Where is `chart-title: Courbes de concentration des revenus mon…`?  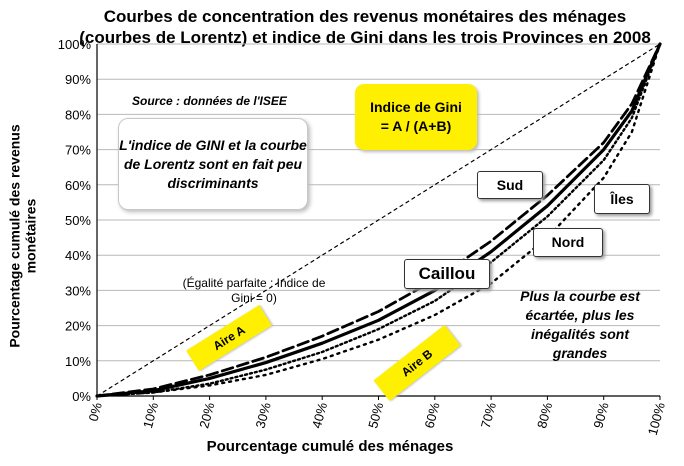 chart-title: Courbes de concentration des revenus mon… is located at coordinates (365, 27).